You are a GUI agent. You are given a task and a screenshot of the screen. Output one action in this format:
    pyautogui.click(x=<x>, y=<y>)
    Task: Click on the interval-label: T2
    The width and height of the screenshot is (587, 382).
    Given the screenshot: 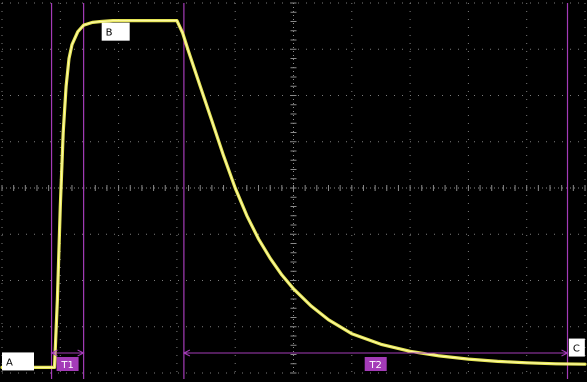 What is the action you would take?
    pyautogui.click(x=374, y=365)
    